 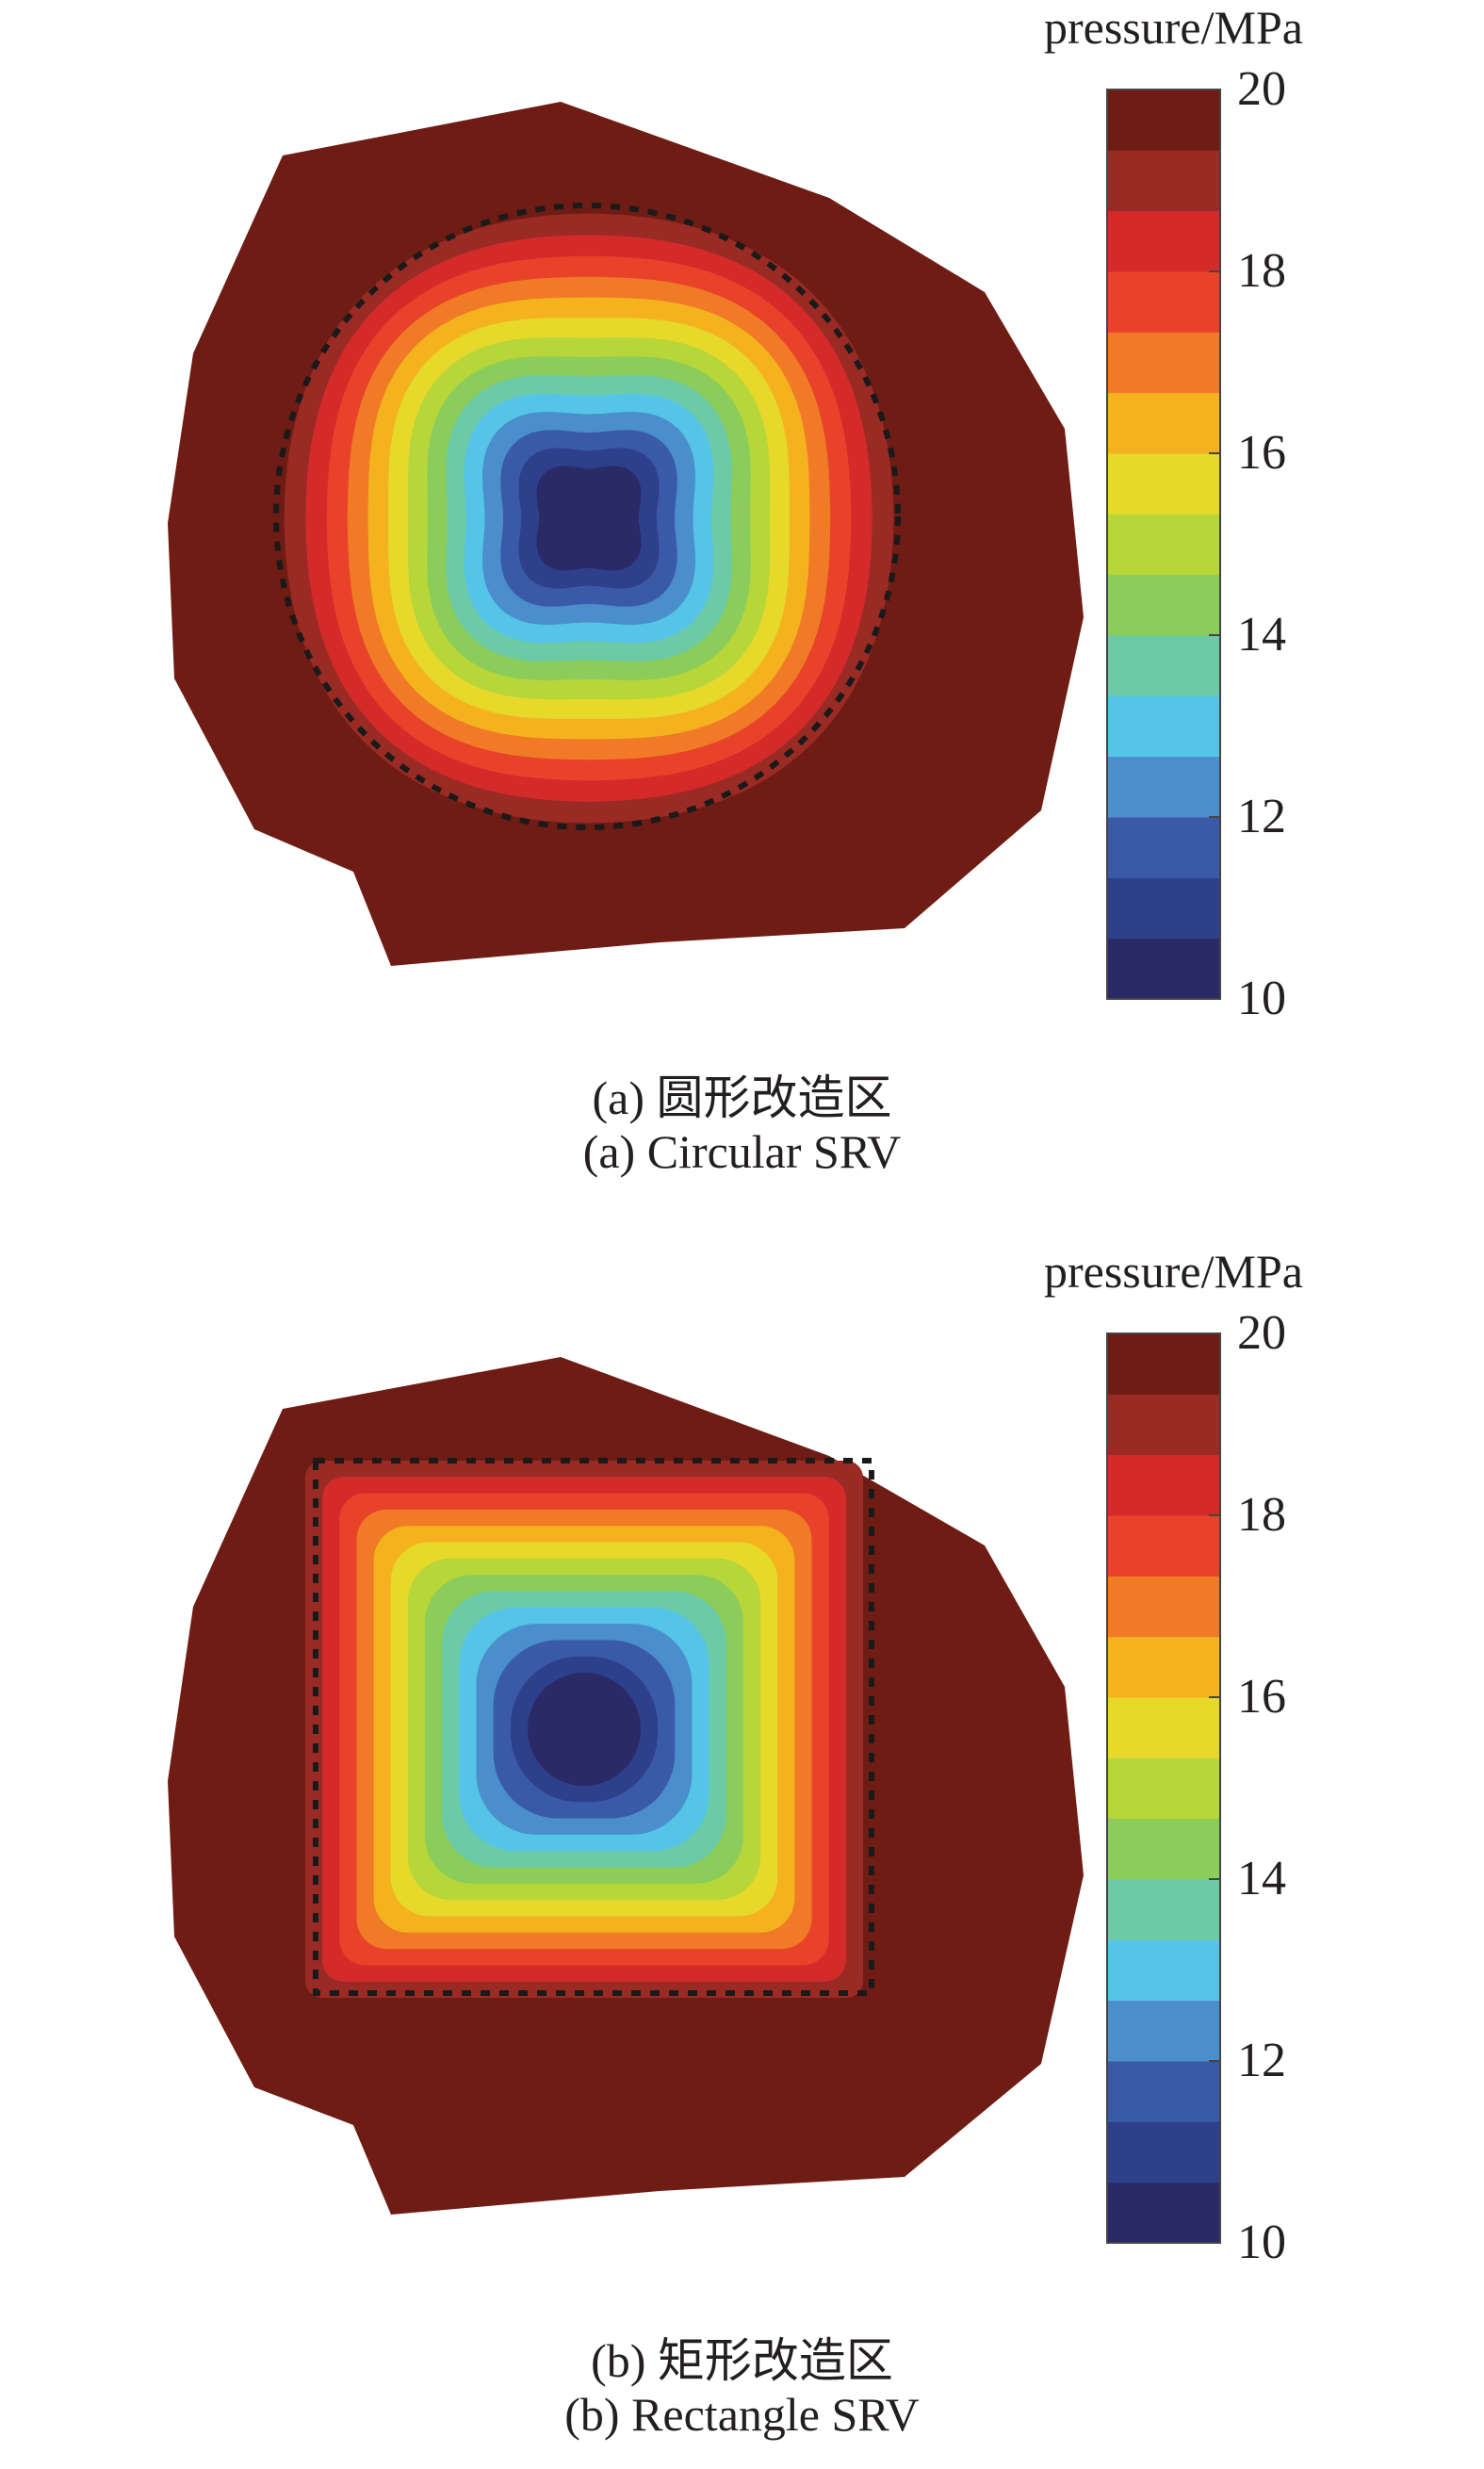 What do you see at coordinates (742, 1098) in the screenshot?
I see `caption-chinese: (a) 圆形改造区` at bounding box center [742, 1098].